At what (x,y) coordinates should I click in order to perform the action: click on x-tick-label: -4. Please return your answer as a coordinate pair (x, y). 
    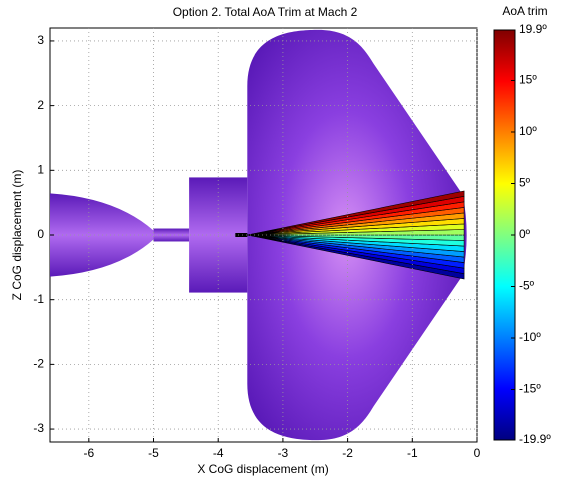
    Looking at the image, I should click on (218, 453).